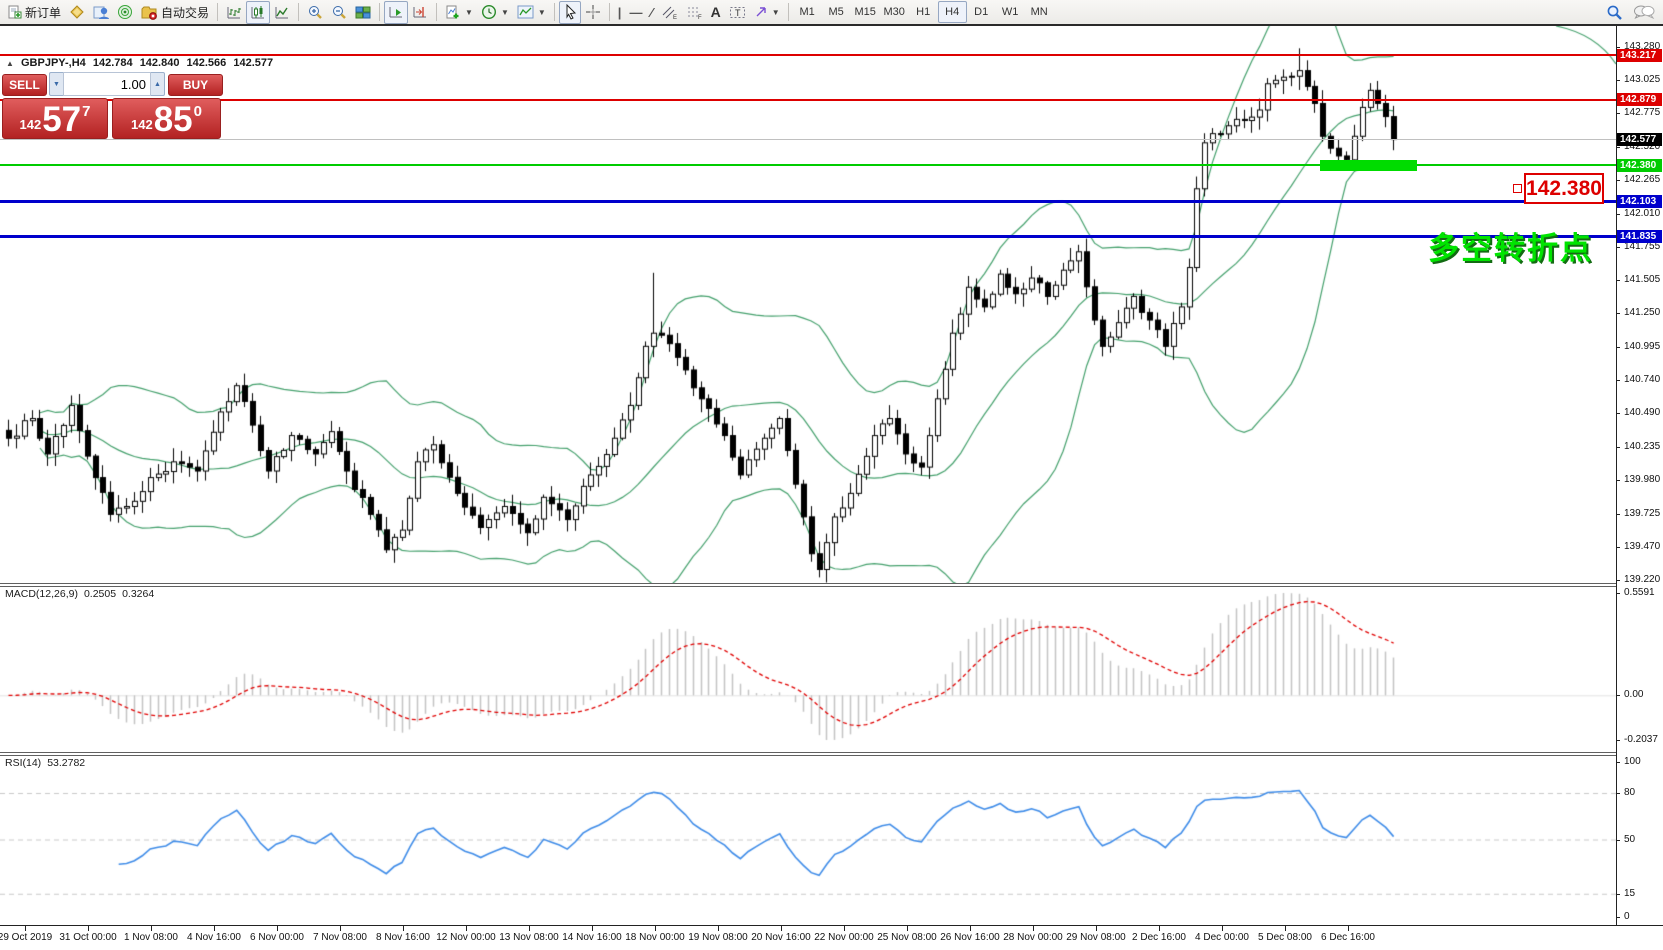  I want to click on timeframe-button-m30: M30, so click(894, 12).